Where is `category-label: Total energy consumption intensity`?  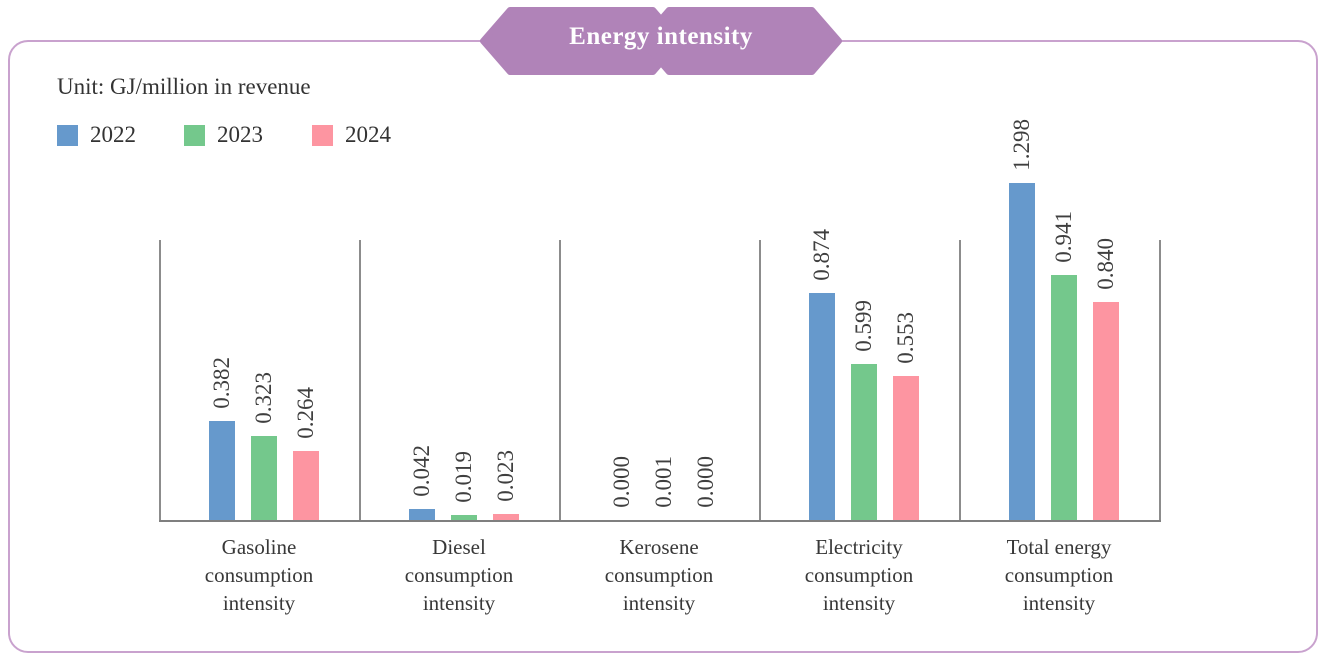 category-label: Total energy consumption intensity is located at coordinates (1059, 575).